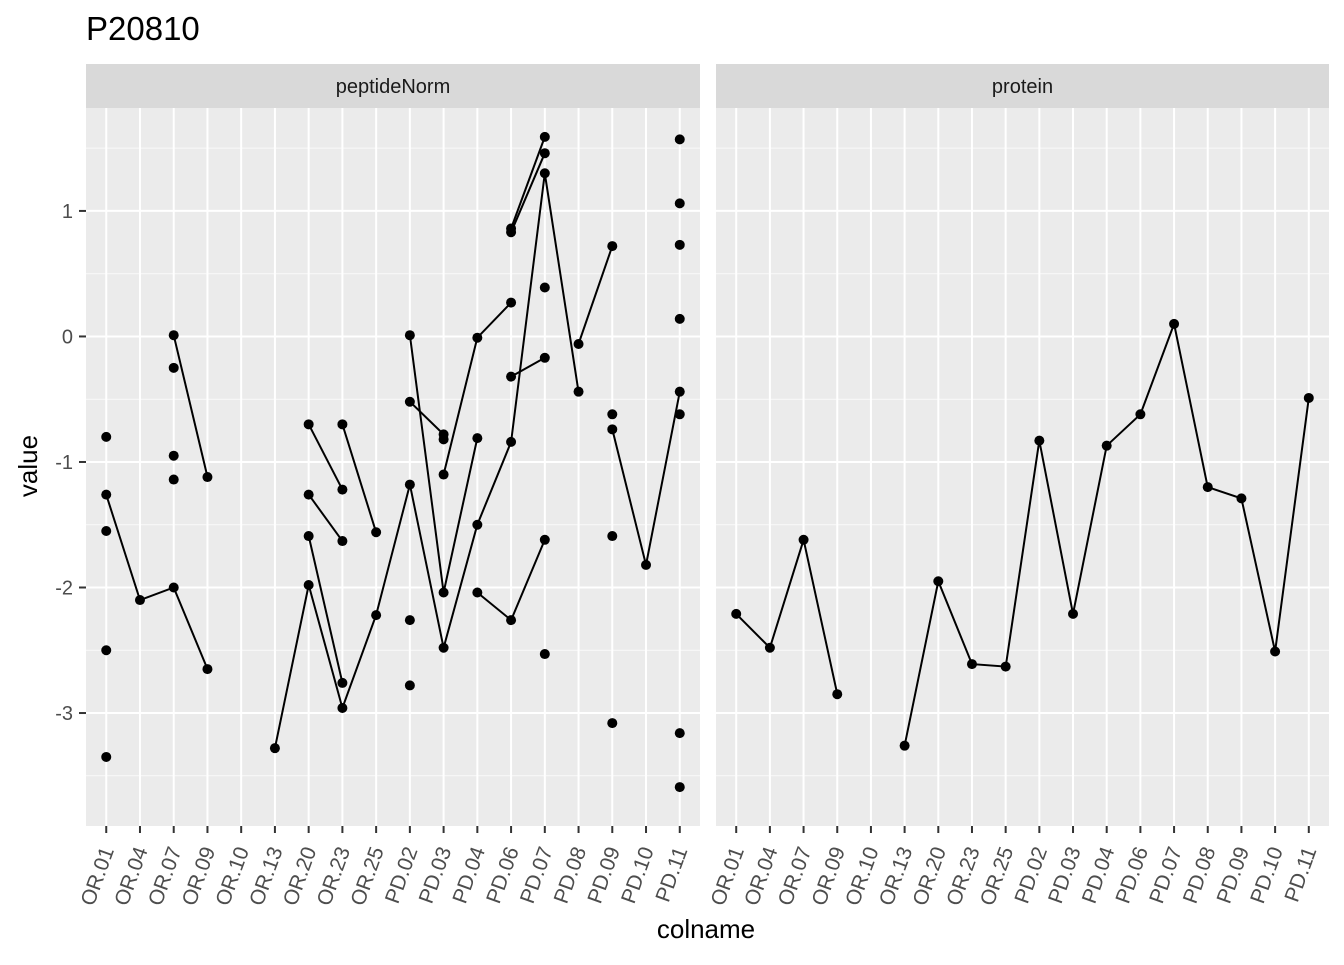 This screenshot has width=1344, height=965. What do you see at coordinates (67, 212) in the screenshot?
I see `y-tick-label: 1` at bounding box center [67, 212].